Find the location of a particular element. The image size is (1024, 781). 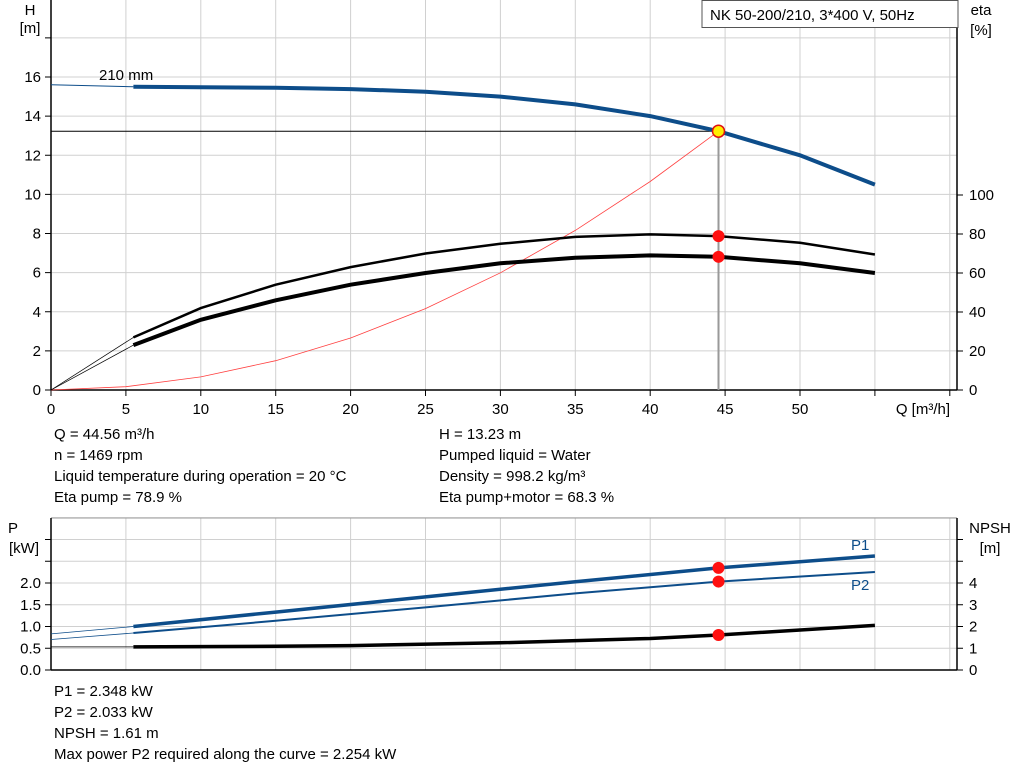

info-q: Q = 44.56 m³/h is located at coordinates (104, 434).